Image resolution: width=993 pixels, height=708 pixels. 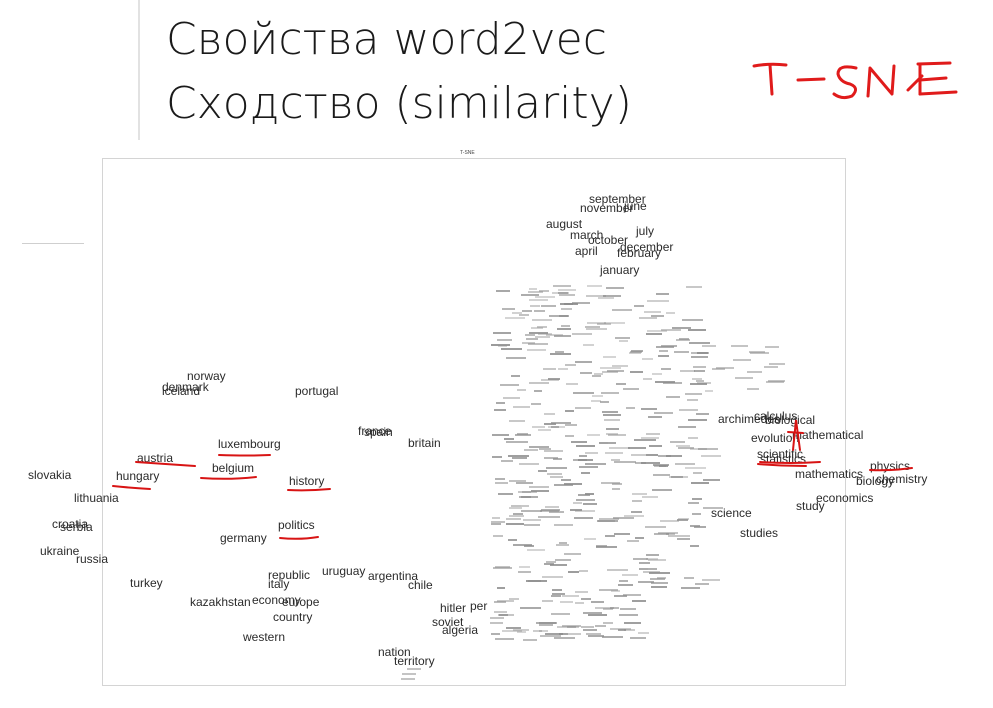 What do you see at coordinates (138, 476) in the screenshot?
I see `word-label-hungary: hungary` at bounding box center [138, 476].